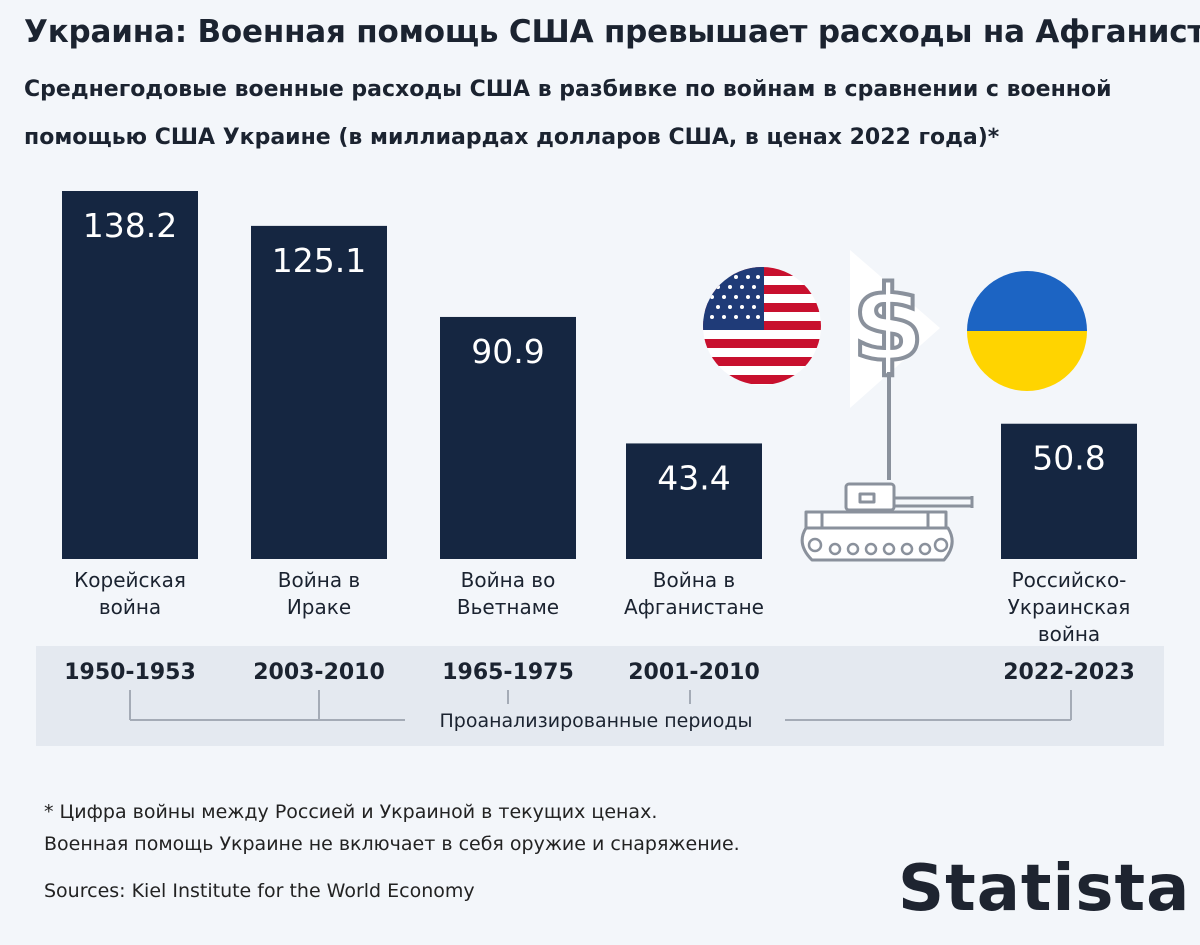 The height and width of the screenshot is (945, 1200). What do you see at coordinates (508, 607) in the screenshot?
I see `category-label: Вьетнаме` at bounding box center [508, 607].